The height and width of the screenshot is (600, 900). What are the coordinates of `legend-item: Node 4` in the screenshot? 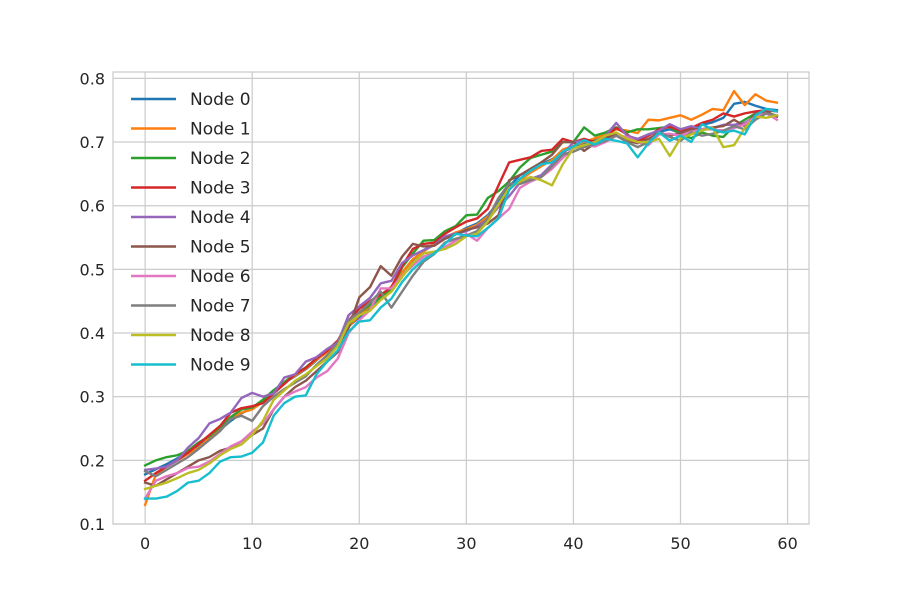 It's located at (191, 218).